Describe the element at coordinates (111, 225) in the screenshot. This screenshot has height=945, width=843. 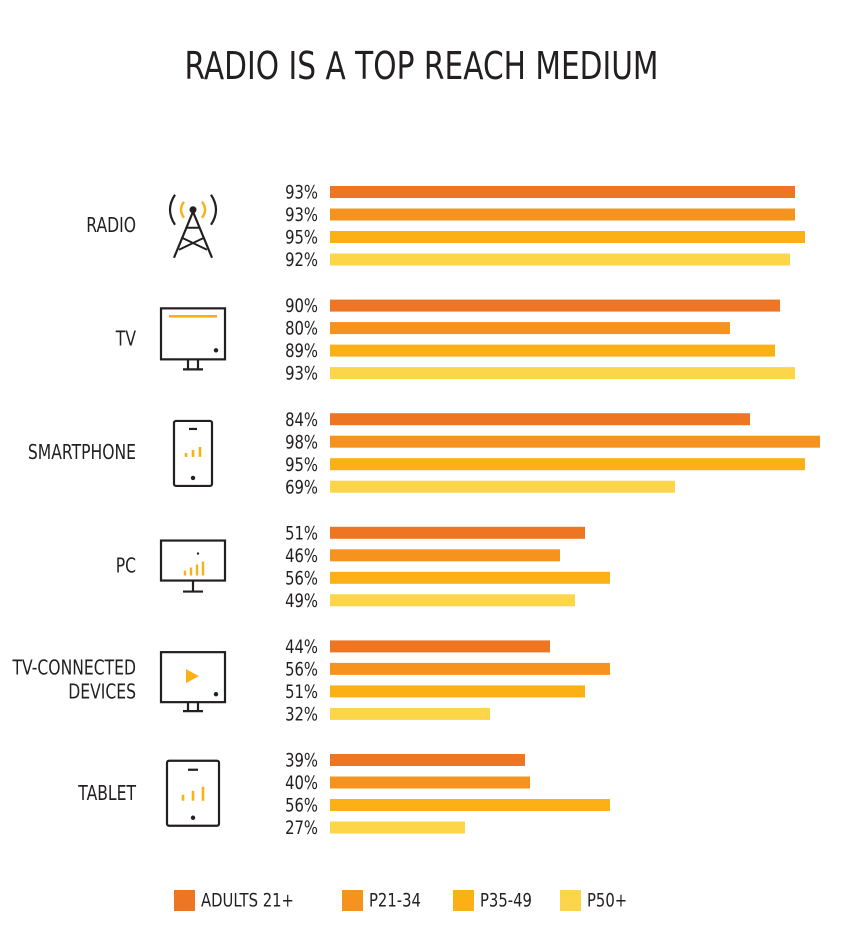
I see `category-label: RADIO` at that location.